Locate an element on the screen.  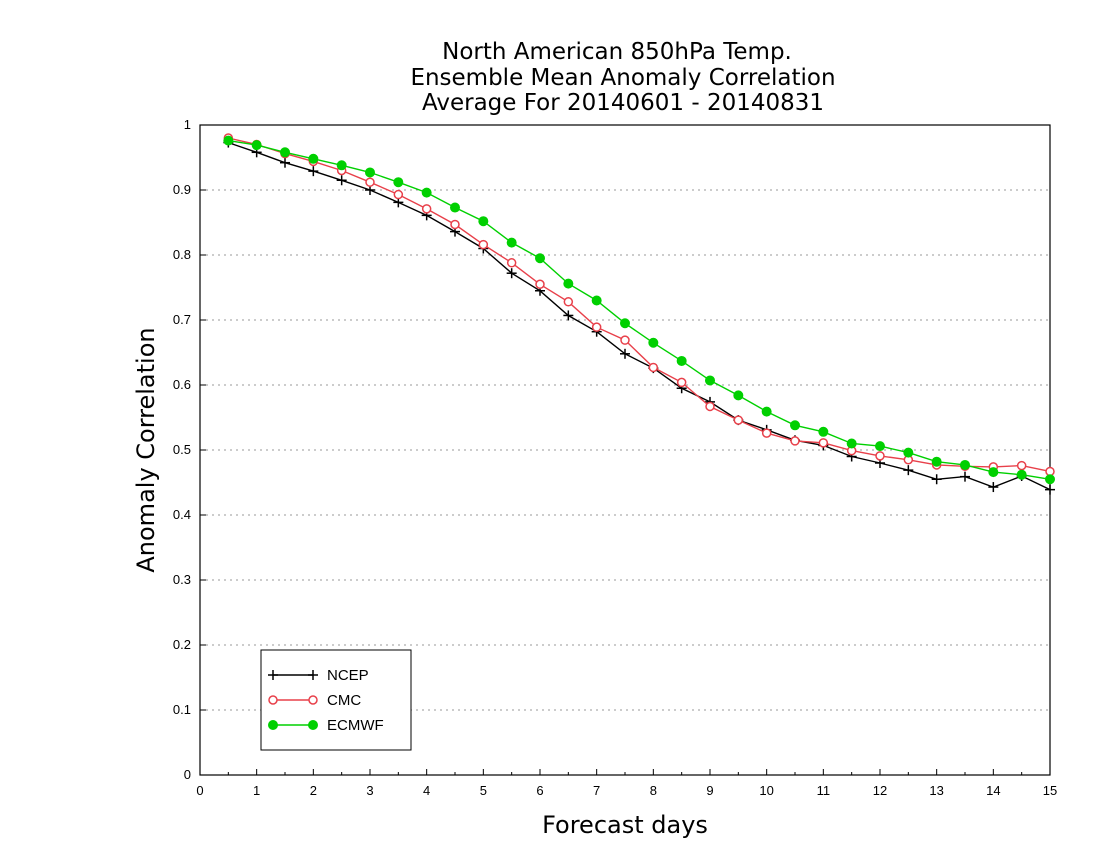
legend-label-ncep: NCEP is located at coordinates (348, 675).